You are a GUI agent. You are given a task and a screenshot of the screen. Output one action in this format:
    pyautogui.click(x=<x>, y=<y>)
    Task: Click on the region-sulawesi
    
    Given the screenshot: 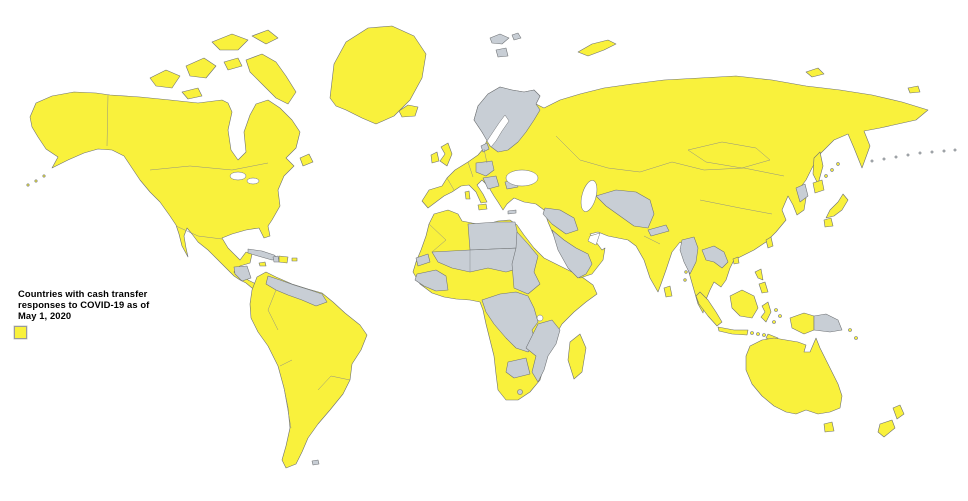 What is the action you would take?
    pyautogui.click(x=766, y=312)
    